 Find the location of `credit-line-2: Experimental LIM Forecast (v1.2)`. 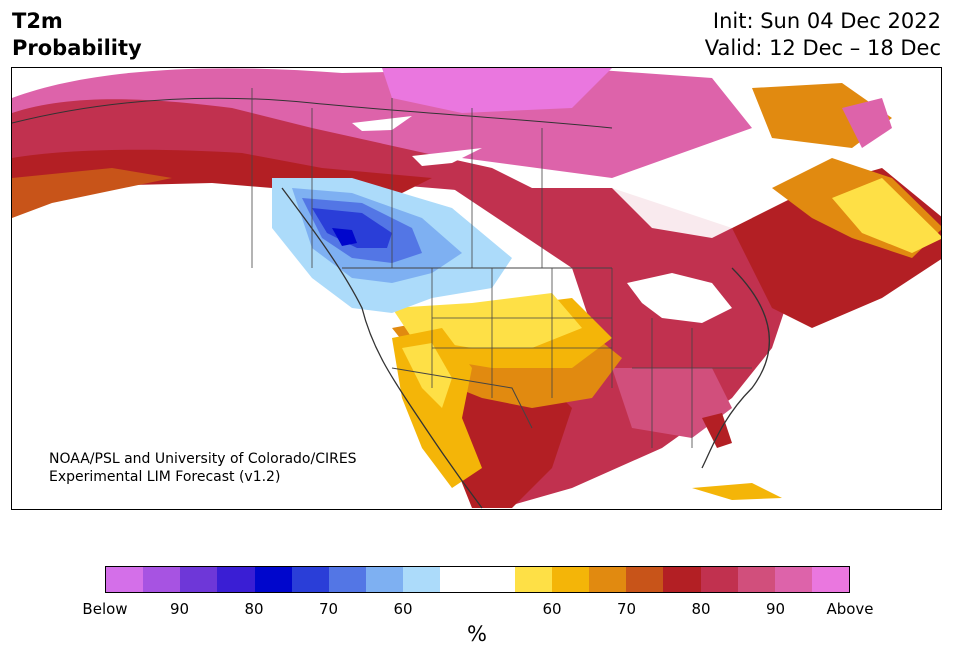

credit-line-2: Experimental LIM Forecast (v1.2) is located at coordinates (165, 477).